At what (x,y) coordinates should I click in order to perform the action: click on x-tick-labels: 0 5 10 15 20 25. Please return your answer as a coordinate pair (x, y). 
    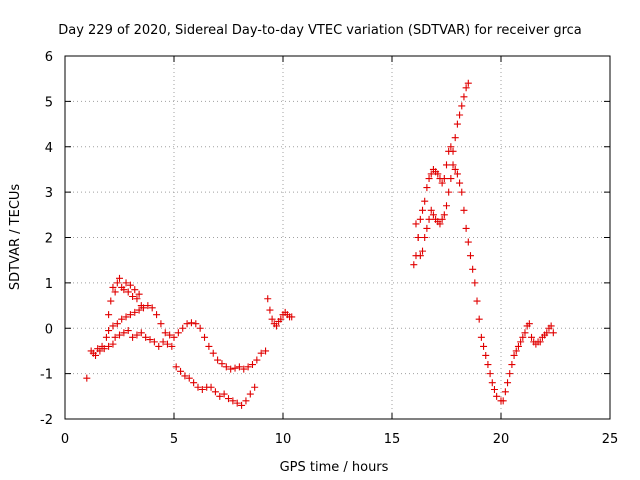
    Looking at the image, I should click on (339, 439).